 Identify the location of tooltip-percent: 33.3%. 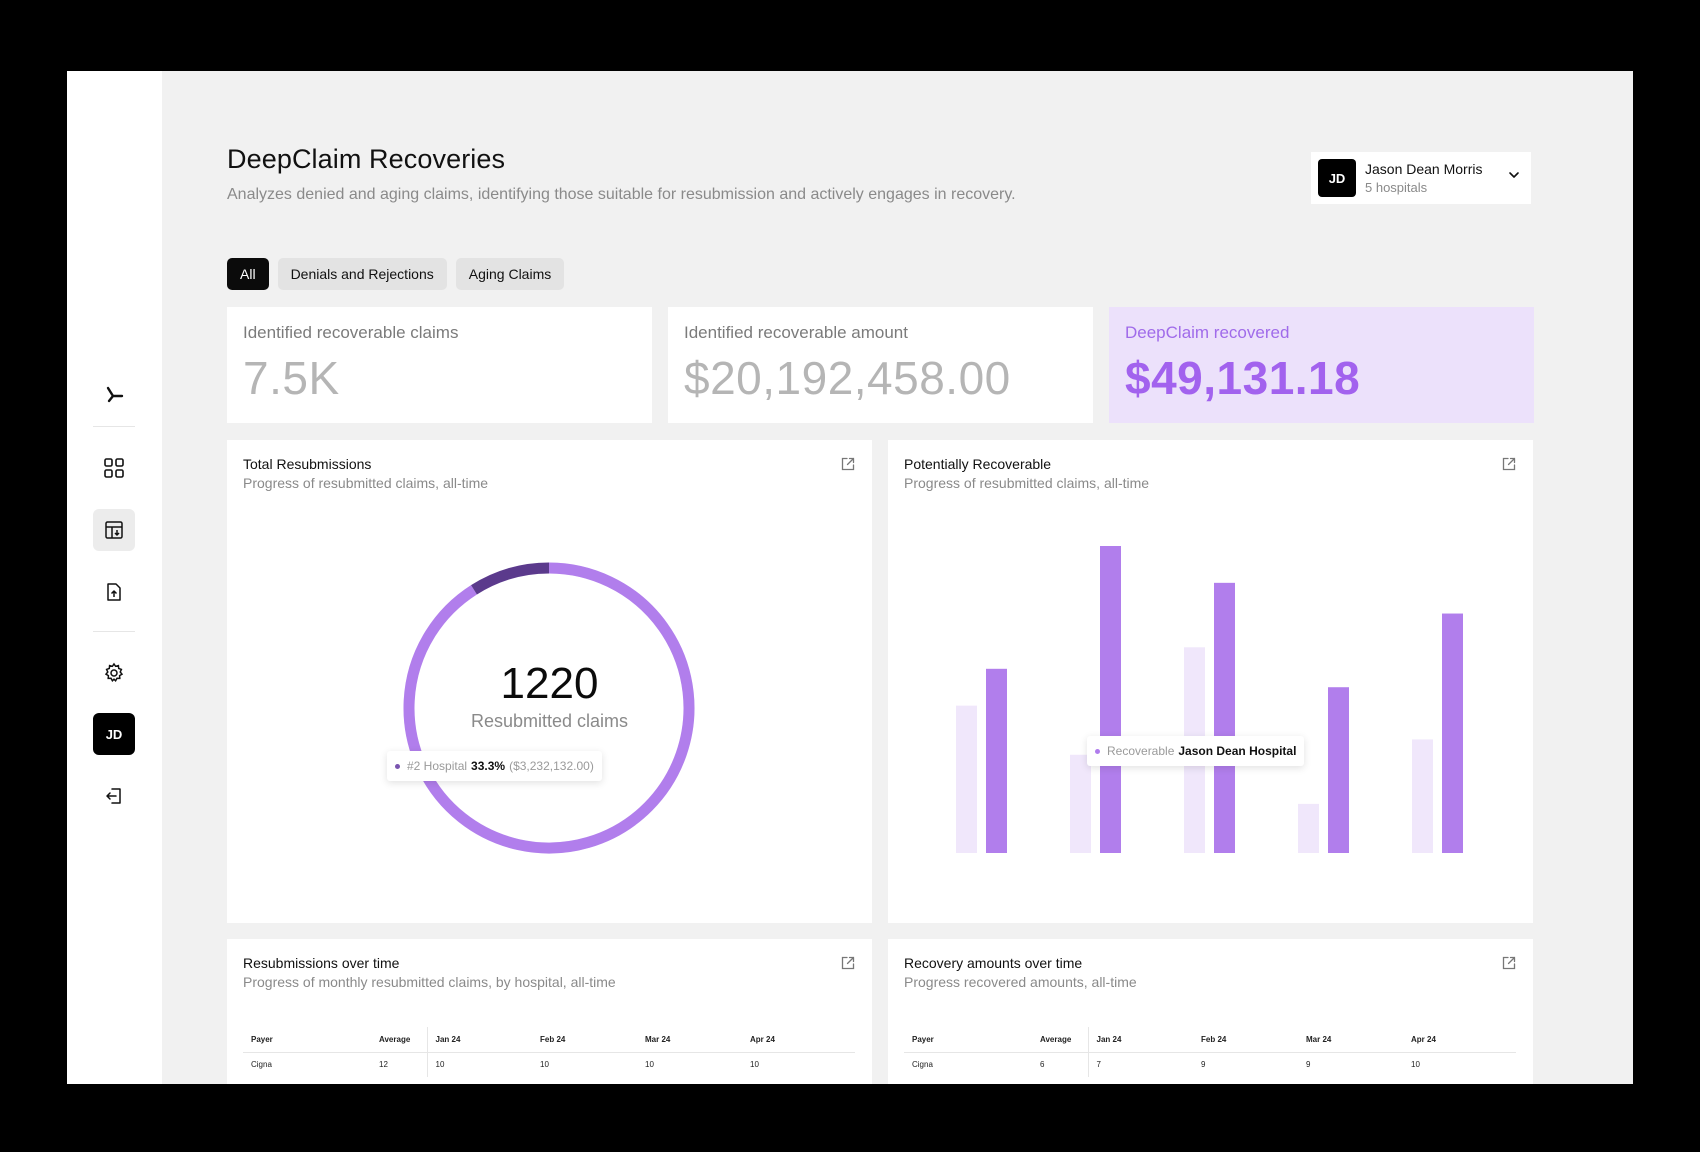
(488, 766).